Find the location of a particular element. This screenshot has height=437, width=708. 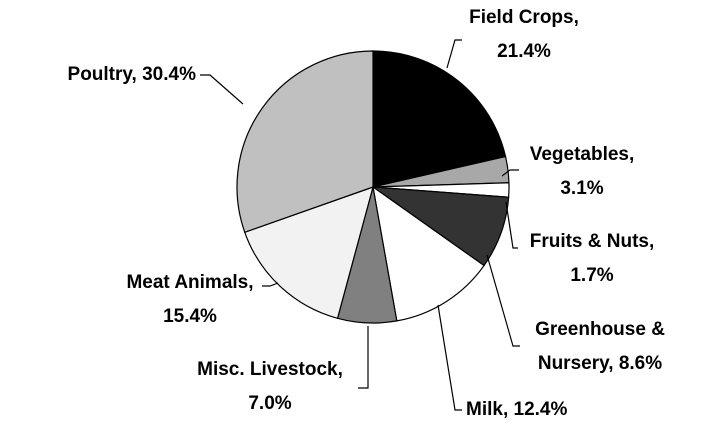

slice-label: Fruits & Nuts, is located at coordinates (592, 241).